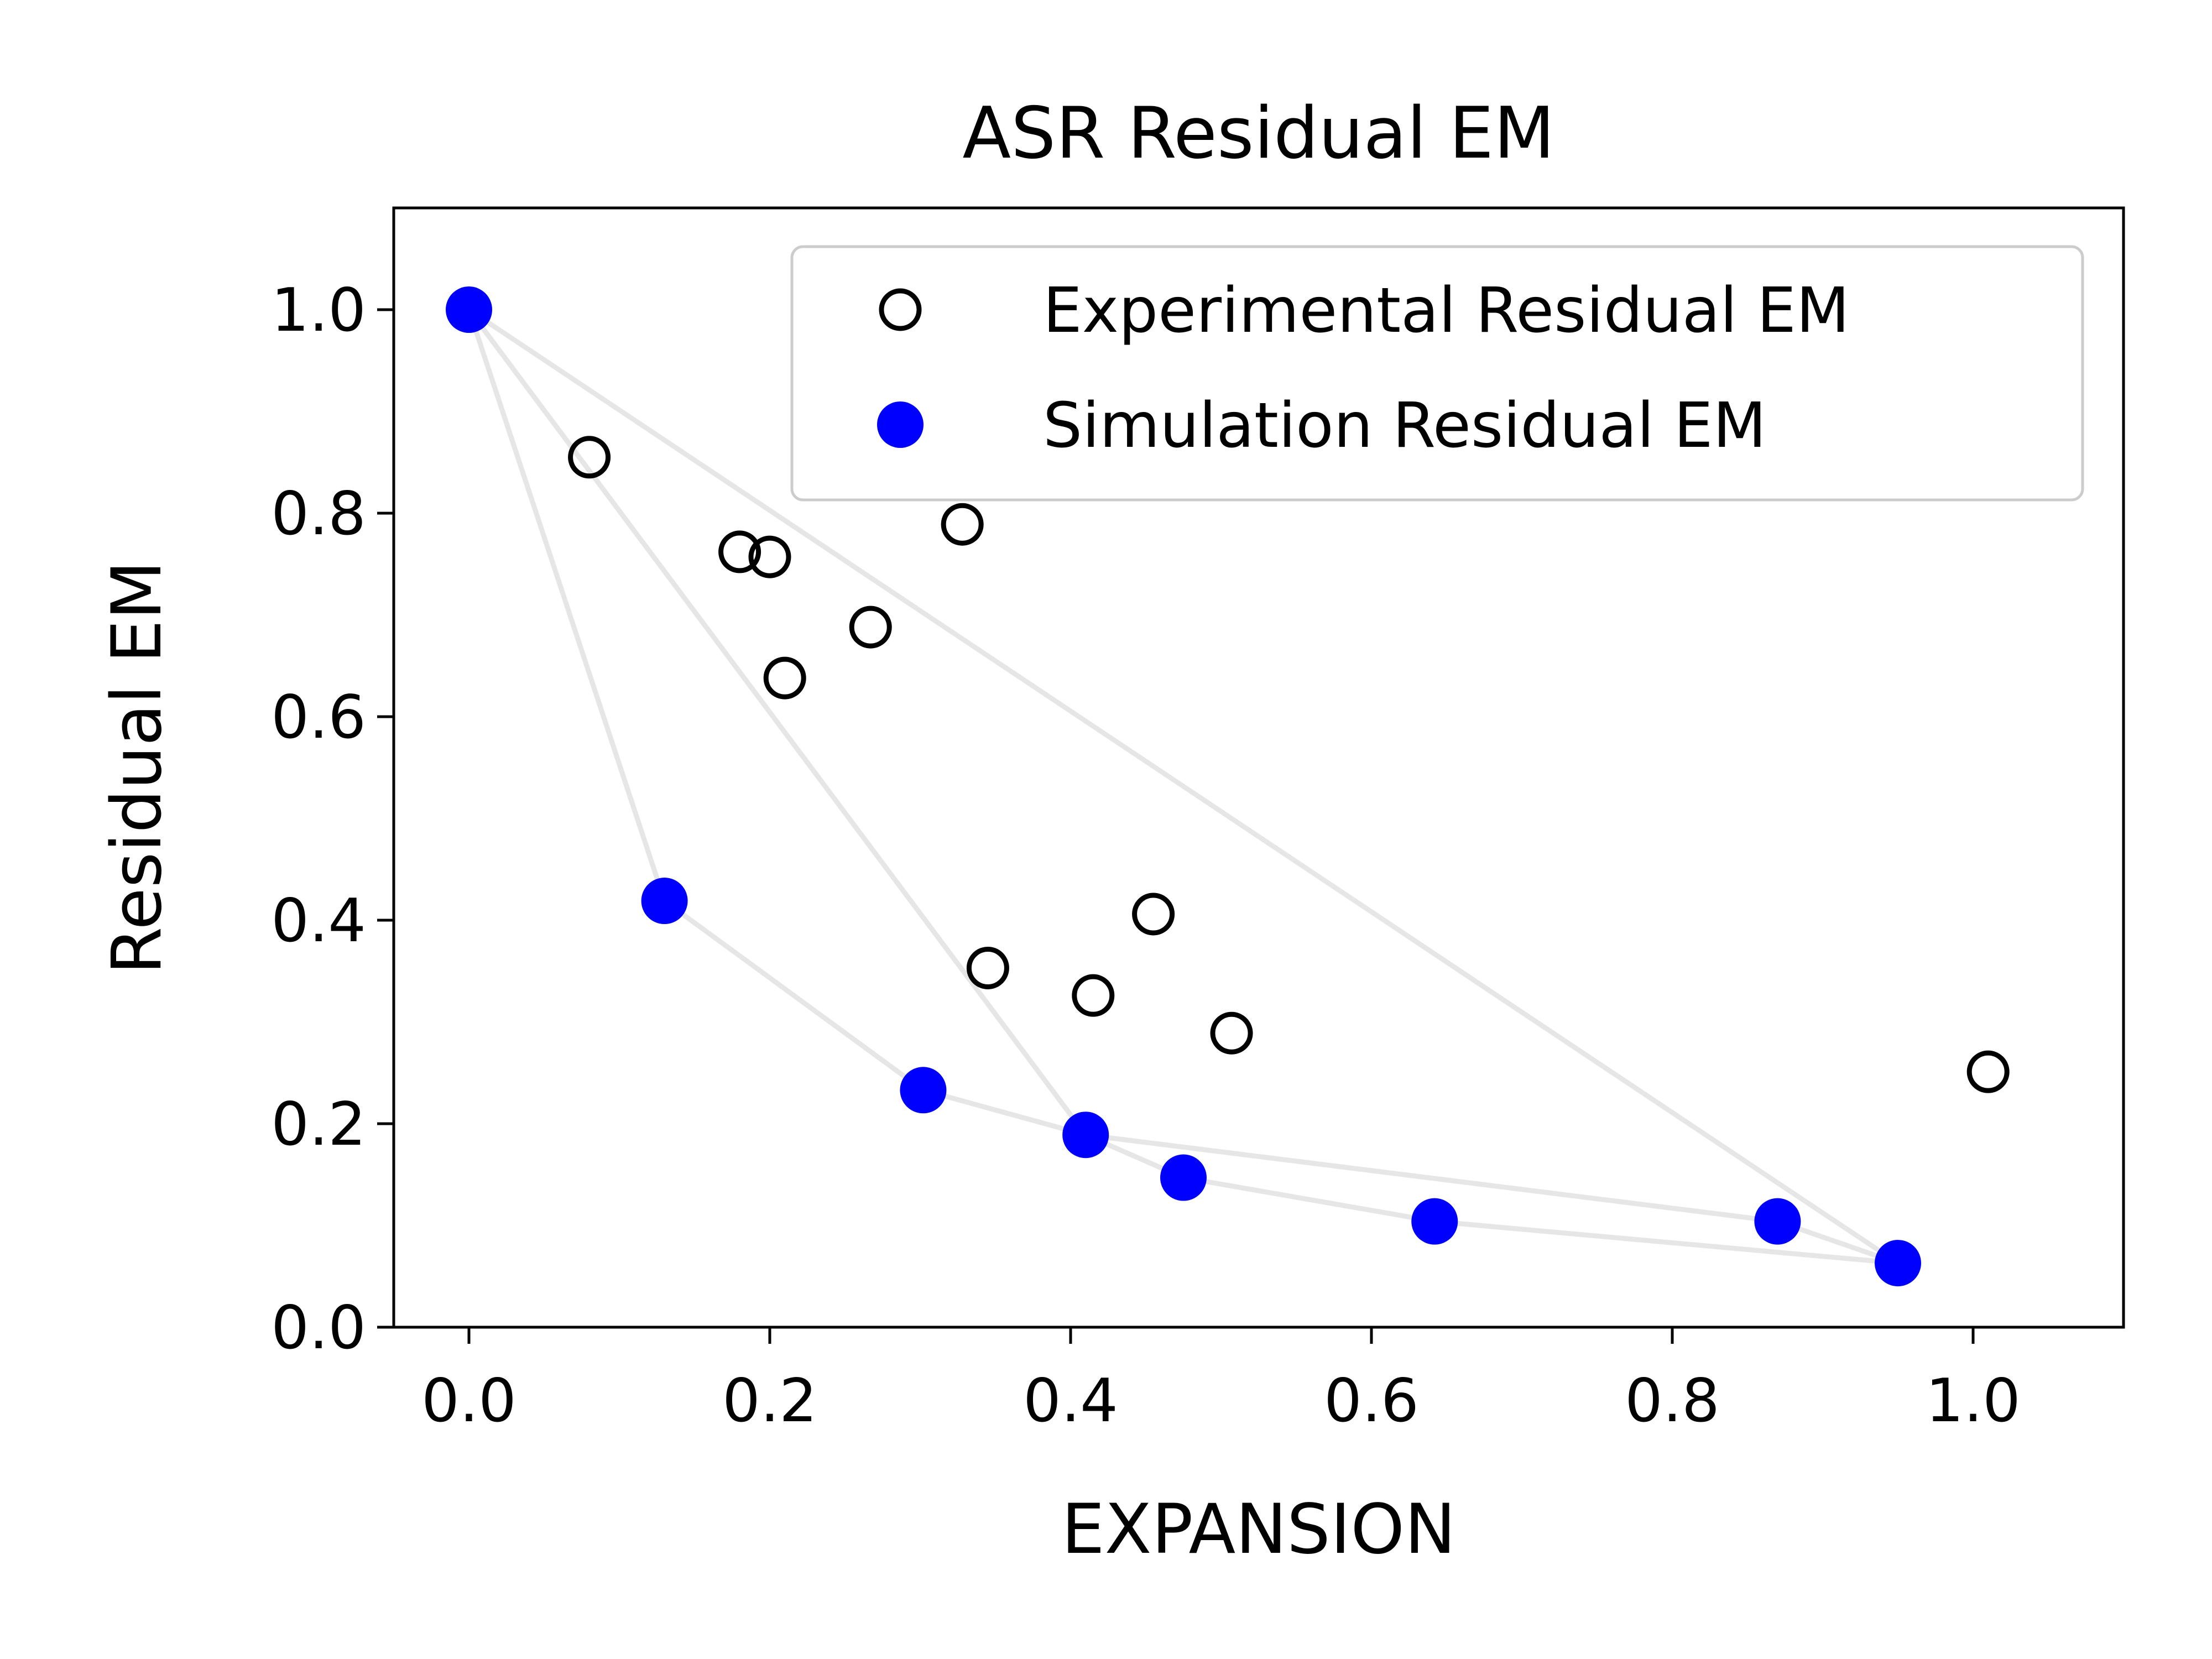  I want to click on x-tick-label: 0.8, so click(1673, 1401).